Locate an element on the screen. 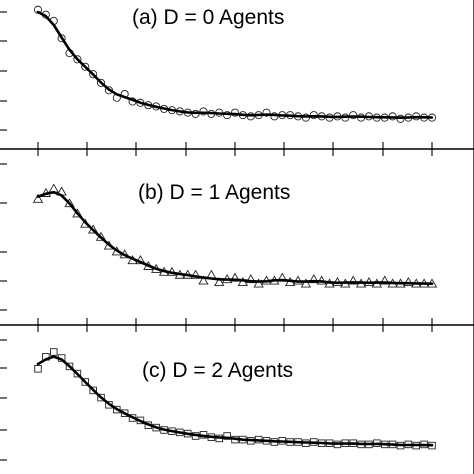  panel-b-label: (b) D = 1 Agents is located at coordinates (214, 192).